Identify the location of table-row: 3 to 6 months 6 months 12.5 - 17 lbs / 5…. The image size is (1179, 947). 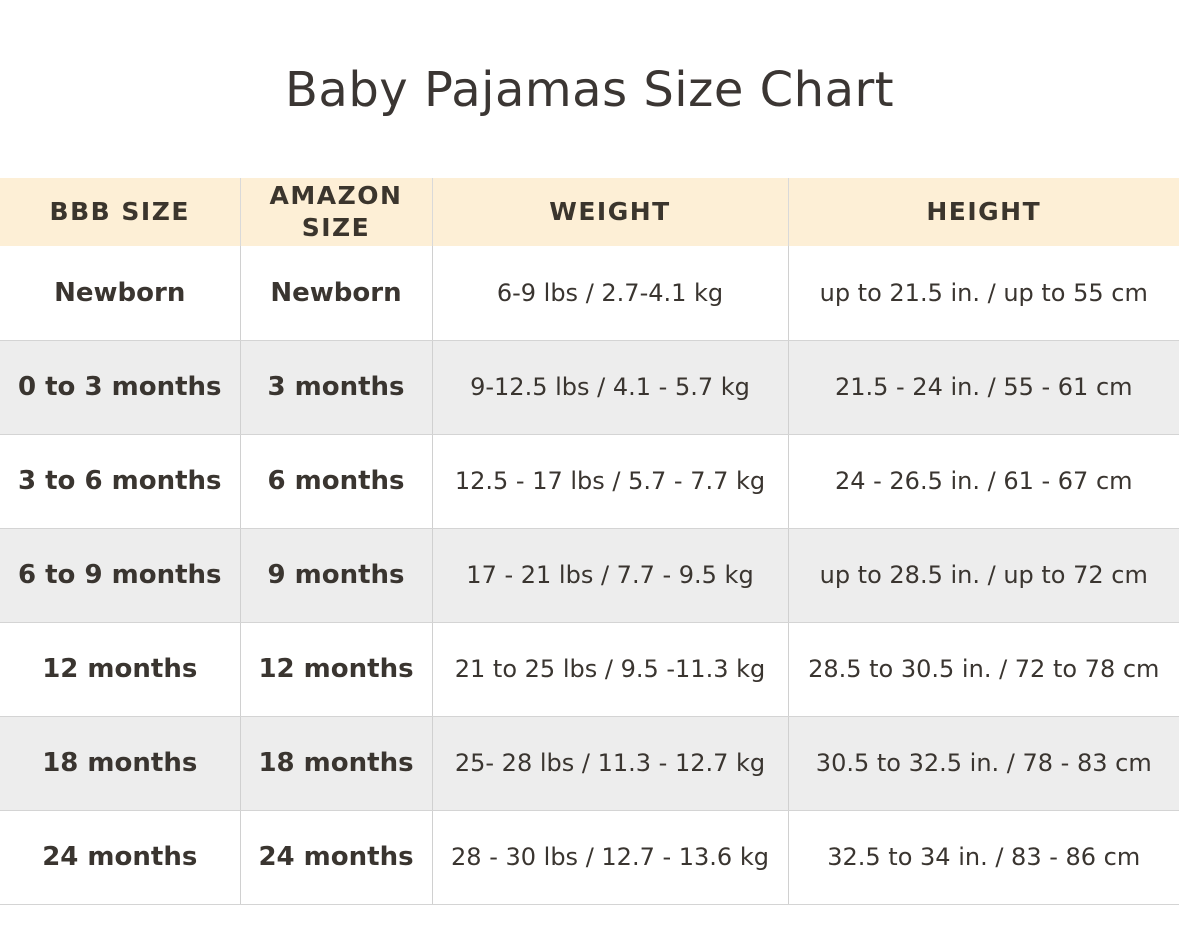
(589, 481).